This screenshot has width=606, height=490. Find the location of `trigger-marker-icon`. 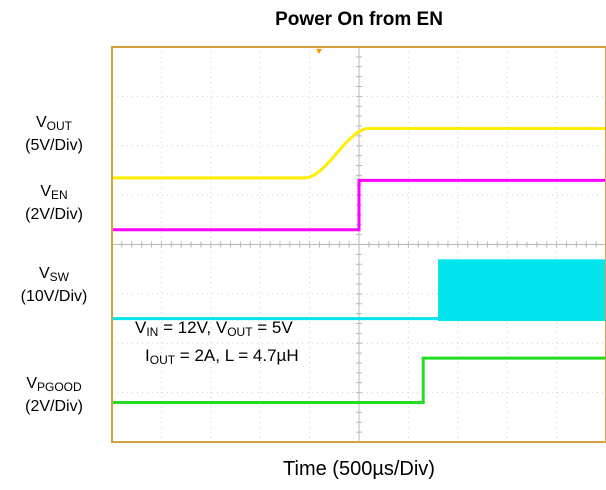

trigger-marker-icon is located at coordinates (319, 51).